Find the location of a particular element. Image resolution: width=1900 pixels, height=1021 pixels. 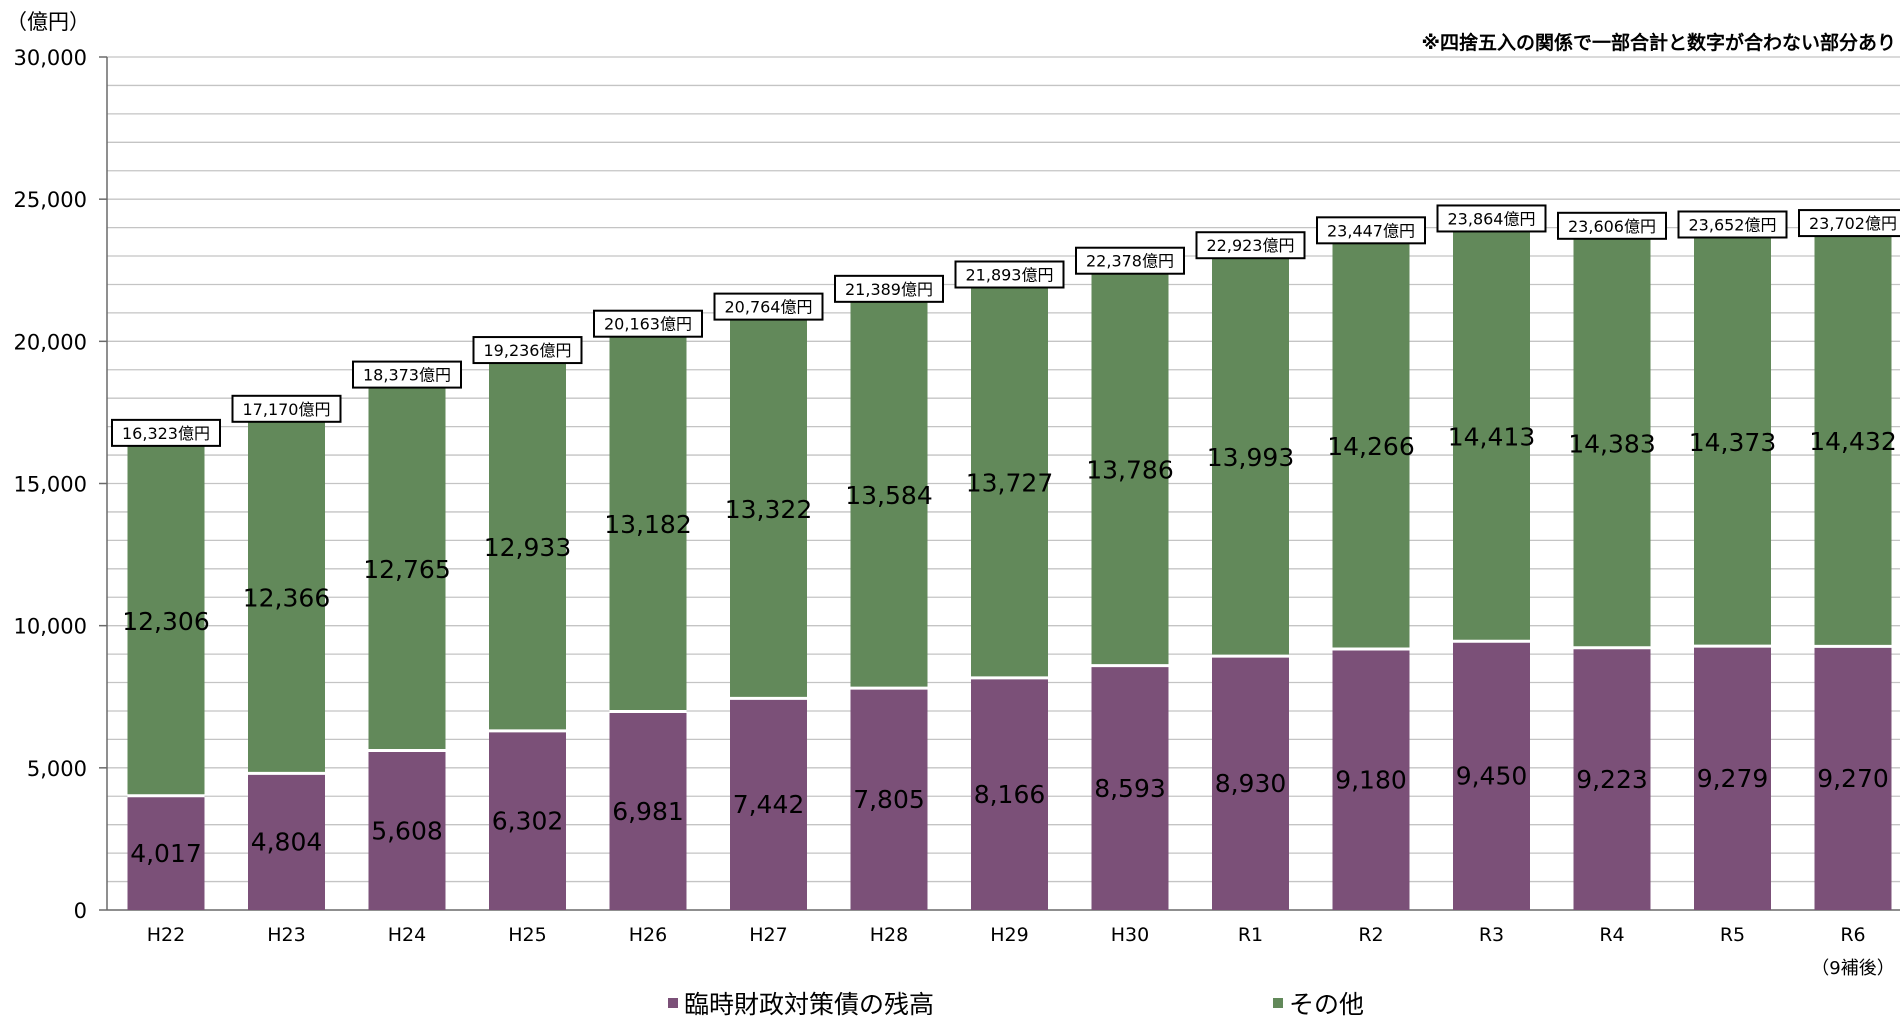

total-label: 21,389億円 is located at coordinates (889, 289).